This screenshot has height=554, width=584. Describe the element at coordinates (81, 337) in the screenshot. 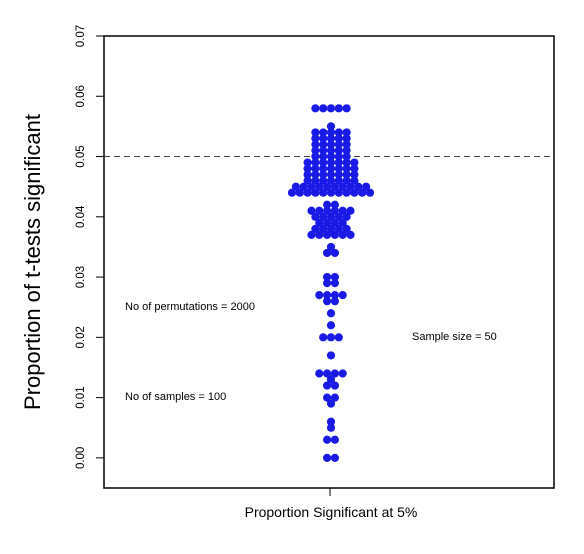

I see `y-tick-label: 0.02` at that location.